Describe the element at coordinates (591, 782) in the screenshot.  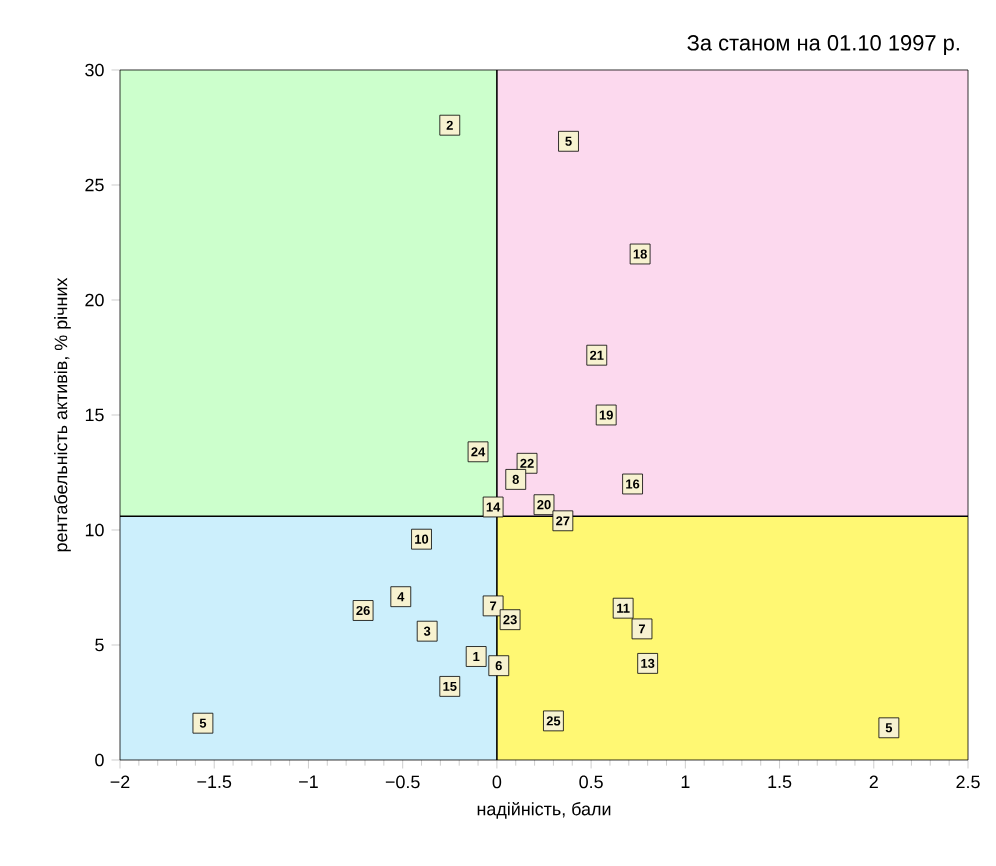
I see `x-tick-label: 0.5` at that location.